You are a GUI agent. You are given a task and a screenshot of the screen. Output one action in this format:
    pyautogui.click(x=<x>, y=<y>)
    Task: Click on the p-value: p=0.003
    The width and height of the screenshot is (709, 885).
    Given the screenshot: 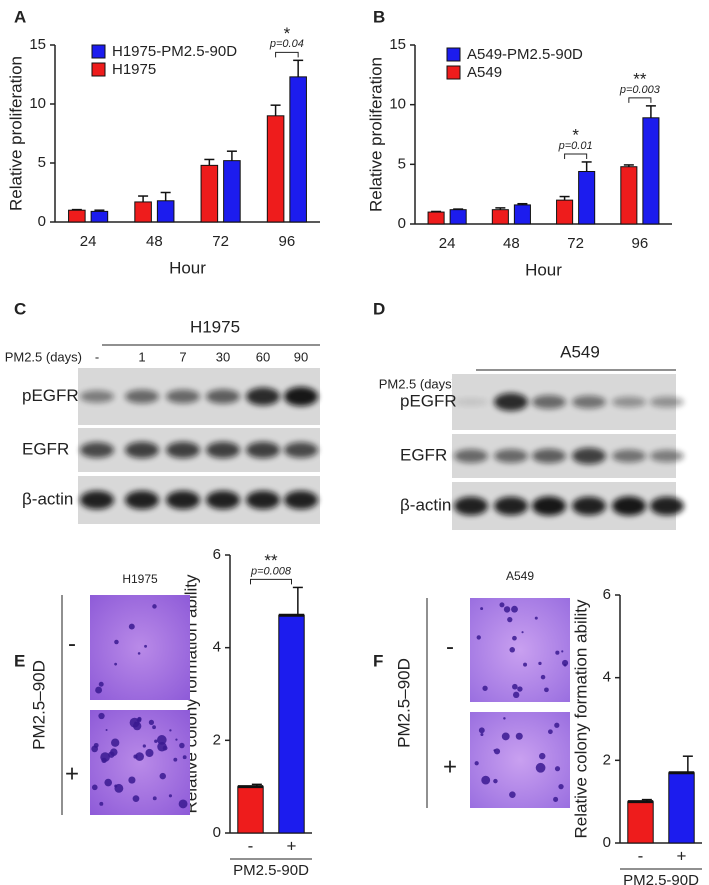 What is the action you would take?
    pyautogui.click(x=640, y=90)
    